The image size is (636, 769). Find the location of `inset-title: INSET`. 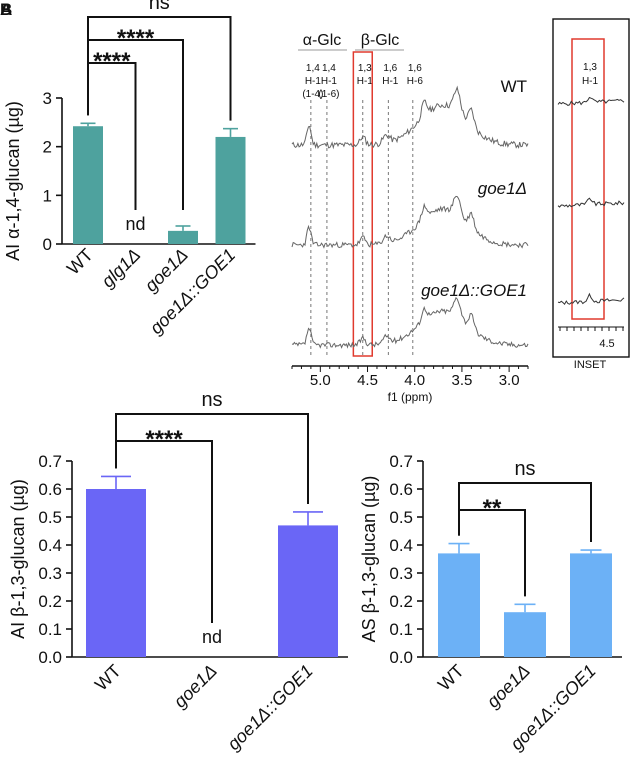

inset-title: INSET is located at coordinates (590, 365).